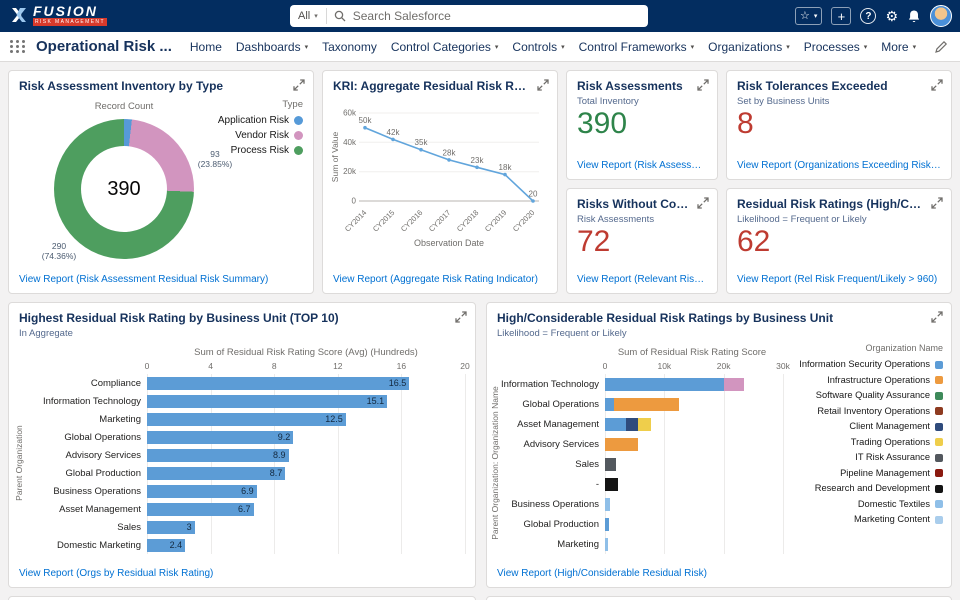 The width and height of the screenshot is (960, 600). What do you see at coordinates (18, 46) in the screenshot?
I see `app-launcher-icon` at bounding box center [18, 46].